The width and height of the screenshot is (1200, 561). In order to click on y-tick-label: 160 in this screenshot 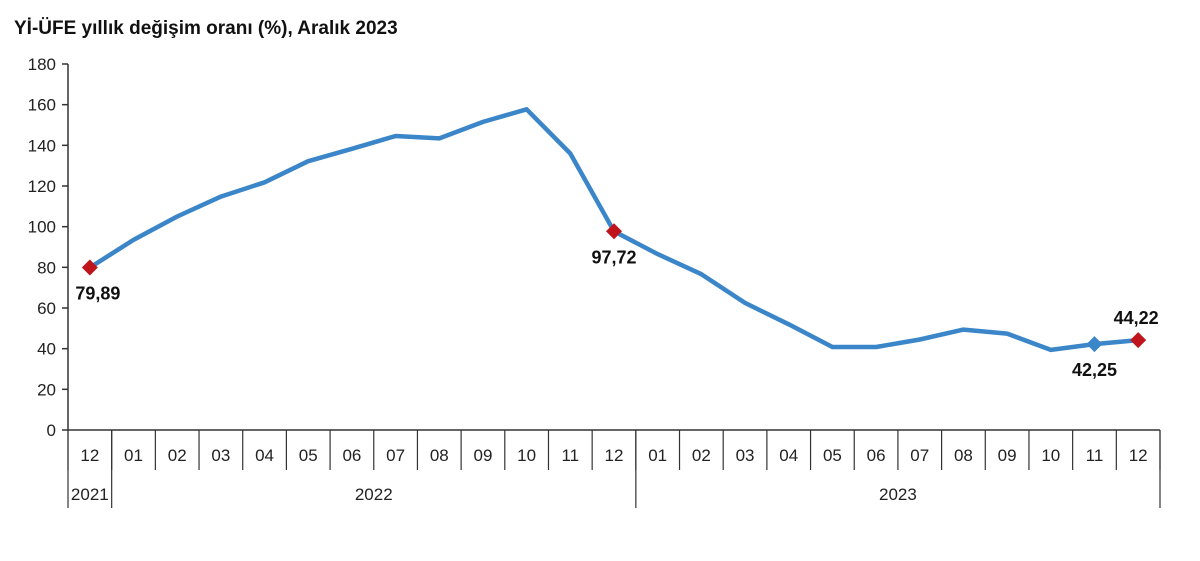, I will do `click(42, 105)`.